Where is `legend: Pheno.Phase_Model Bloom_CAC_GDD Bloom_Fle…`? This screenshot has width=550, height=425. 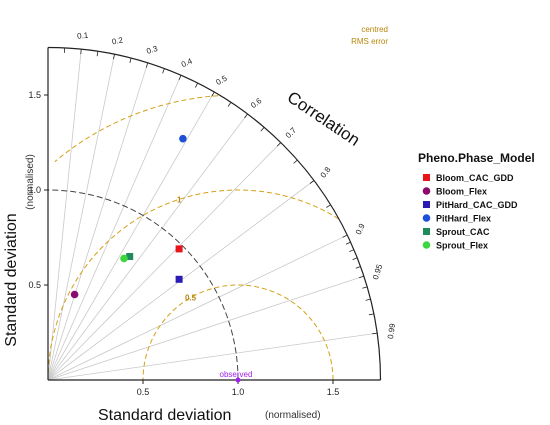
legend: Pheno.Phase_Model Bloom_CAC_GDD Bloom_Fle… is located at coordinates (476, 201).